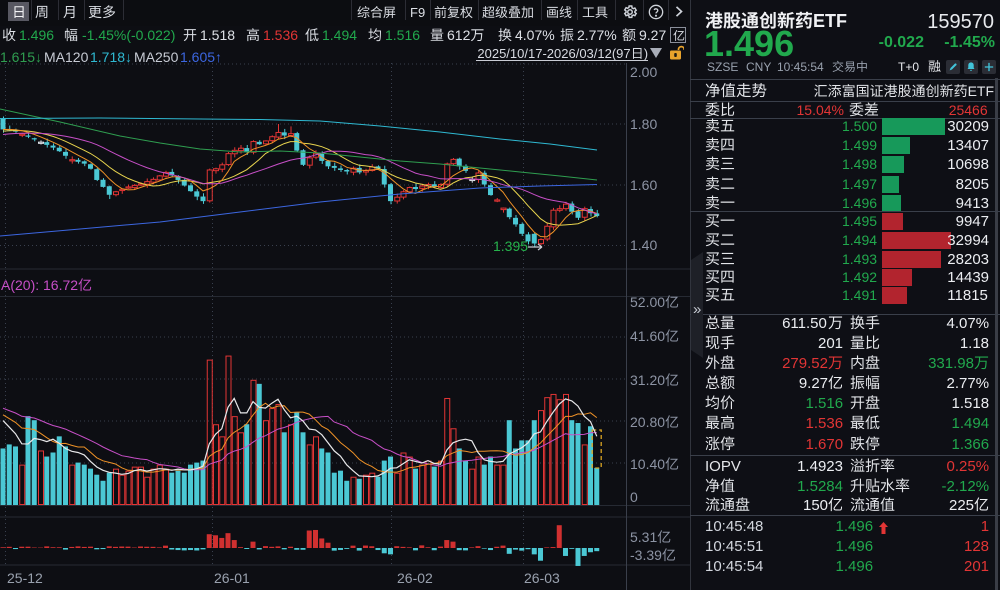  Describe the element at coordinates (960, 22) in the screenshot. I see `svg-text: 159570` at that location.